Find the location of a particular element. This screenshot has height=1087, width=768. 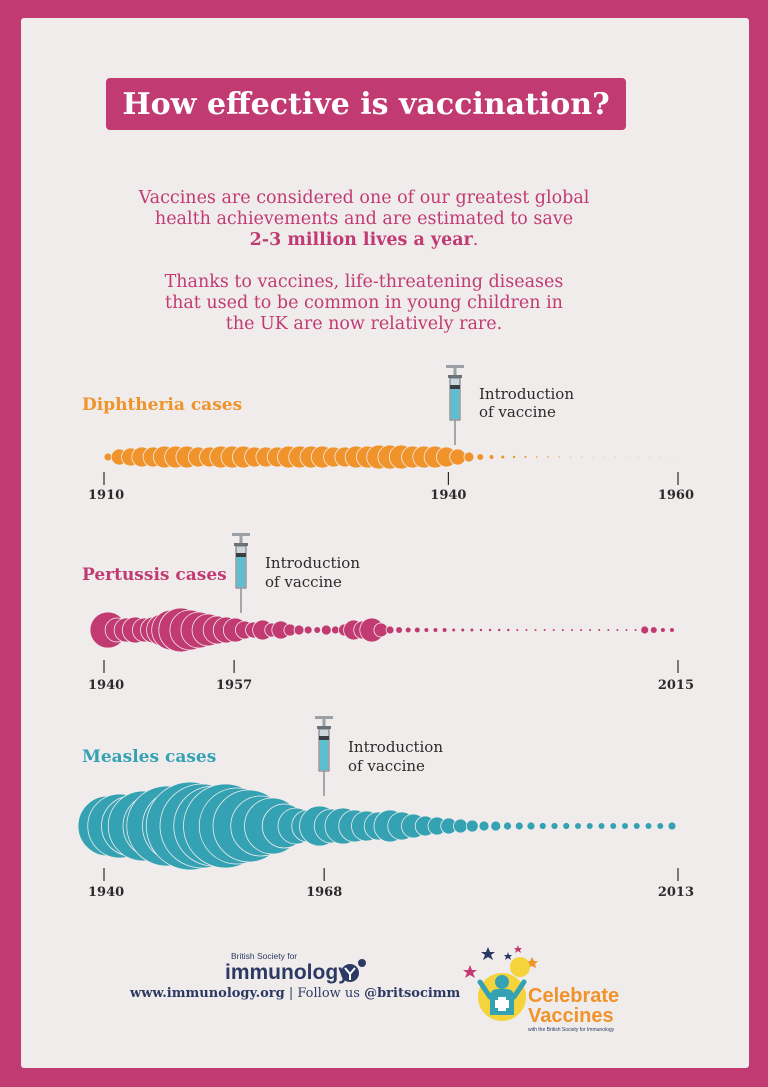

axis-tick-label: 2015 is located at coordinates (676, 685).